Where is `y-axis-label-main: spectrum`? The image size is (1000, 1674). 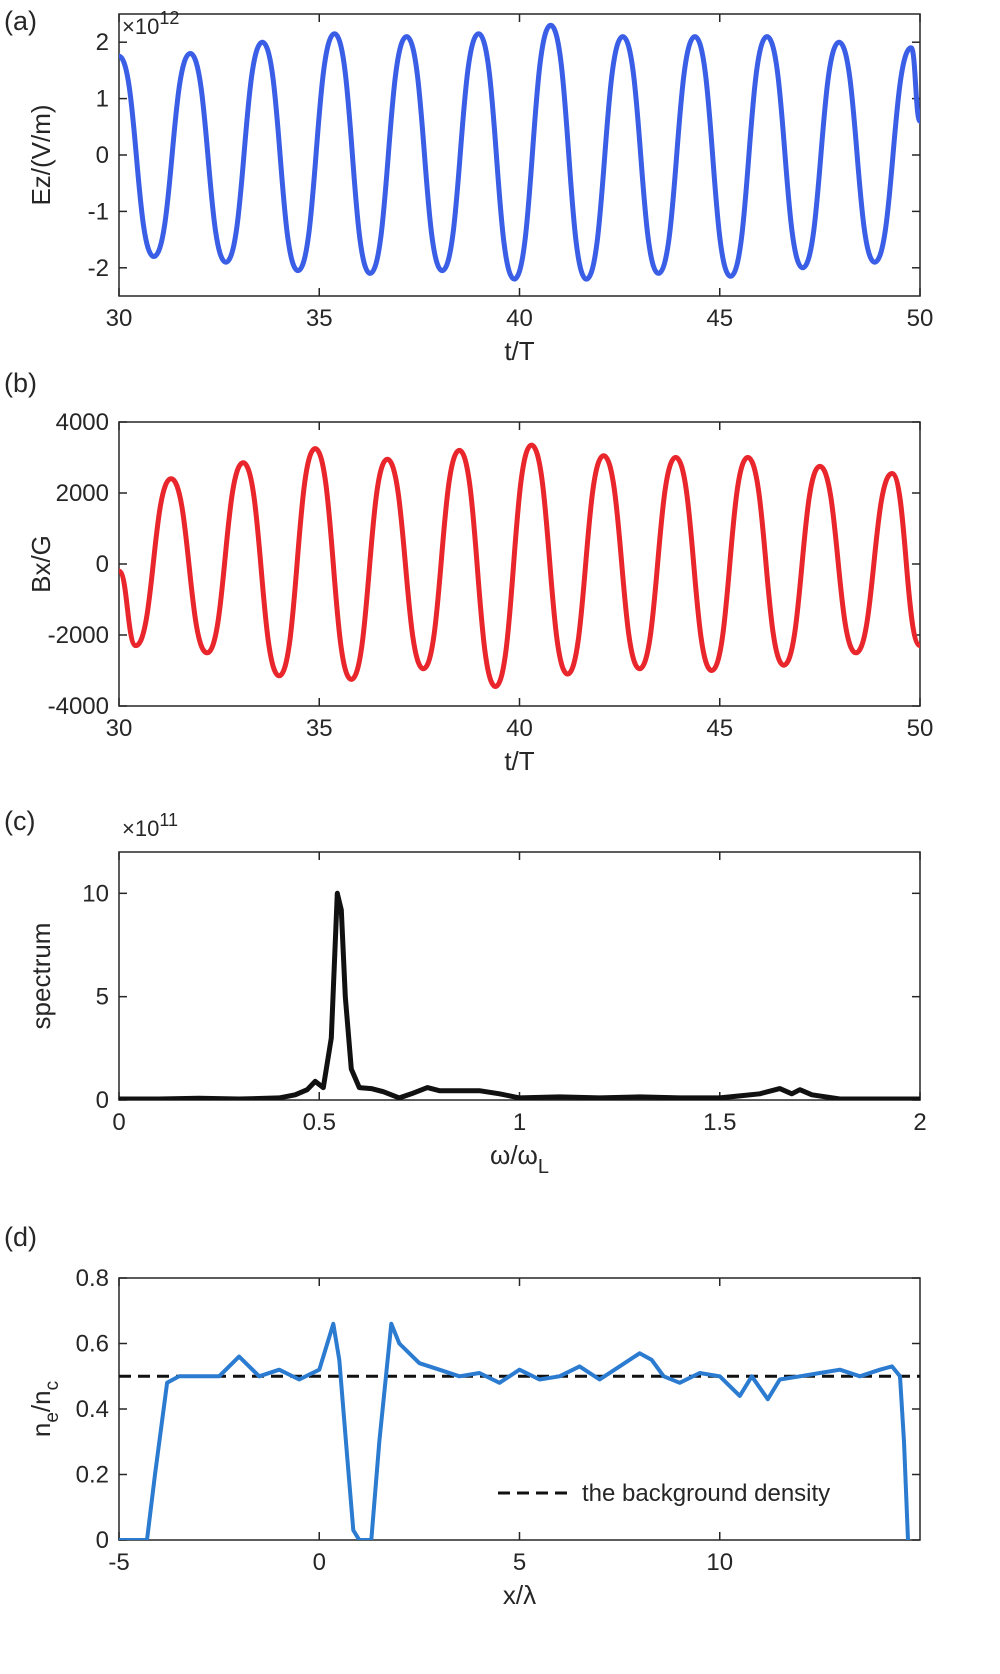 y-axis-label-main: spectrum is located at coordinates (41, 976).